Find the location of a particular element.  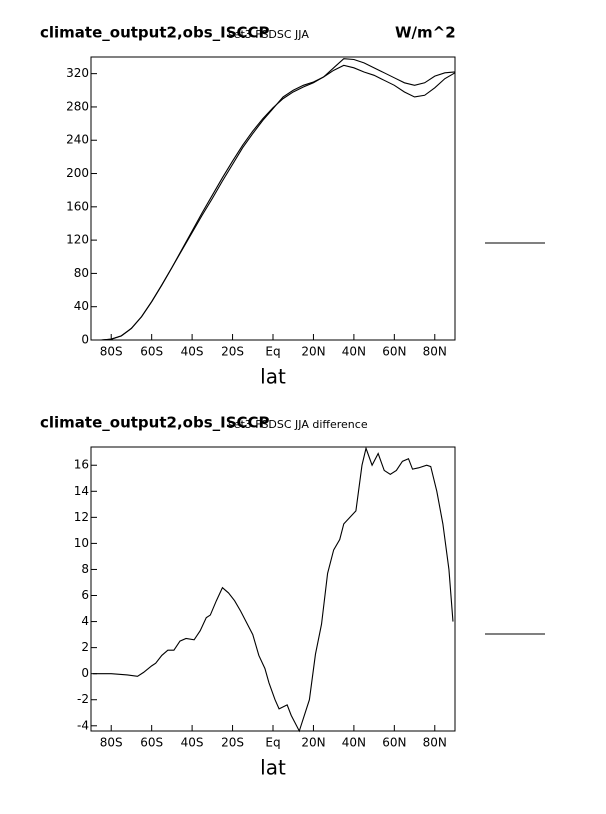

chart-subtitle: set3 FSDSC JJA difference is located at coordinates (298, 424).